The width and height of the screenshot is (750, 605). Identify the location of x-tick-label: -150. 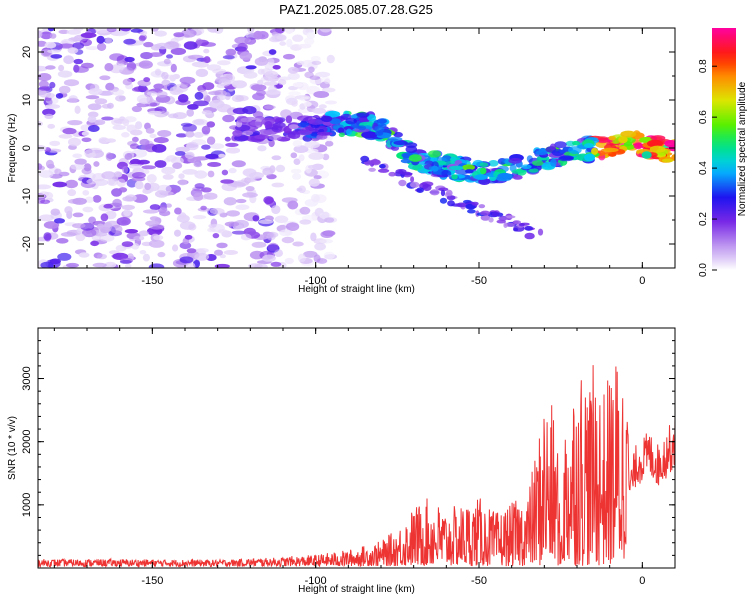
(152, 281).